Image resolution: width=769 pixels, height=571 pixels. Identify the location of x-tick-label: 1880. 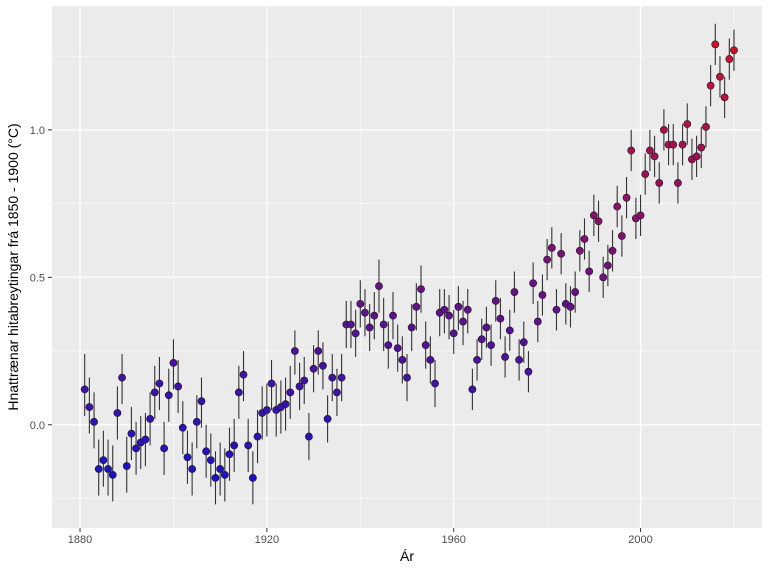
(80, 540).